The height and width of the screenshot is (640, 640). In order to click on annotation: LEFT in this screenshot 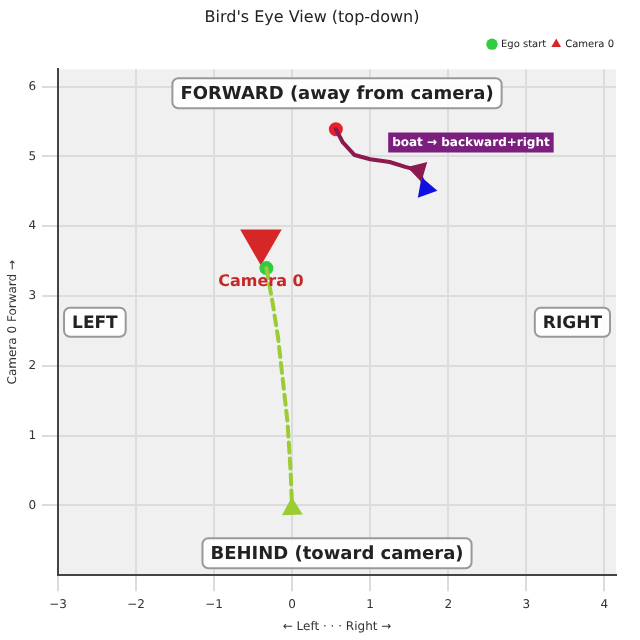, I will do `click(95, 323)`.